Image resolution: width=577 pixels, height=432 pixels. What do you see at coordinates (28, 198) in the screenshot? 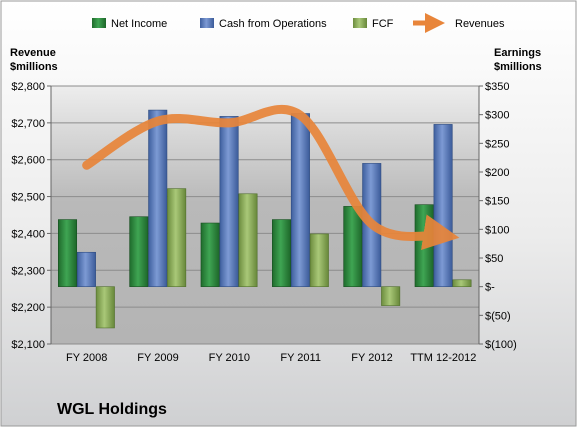
I see `left-tick-label: $2,500` at bounding box center [28, 198].